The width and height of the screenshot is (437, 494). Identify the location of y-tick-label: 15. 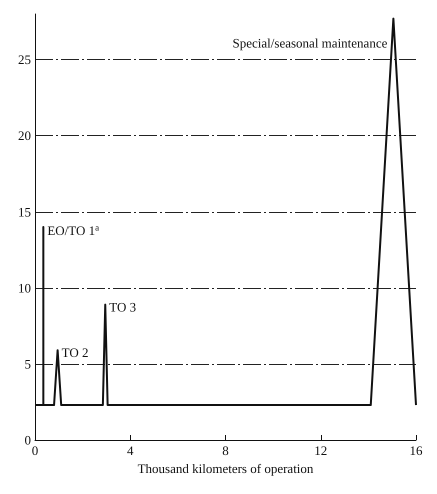
(24, 212).